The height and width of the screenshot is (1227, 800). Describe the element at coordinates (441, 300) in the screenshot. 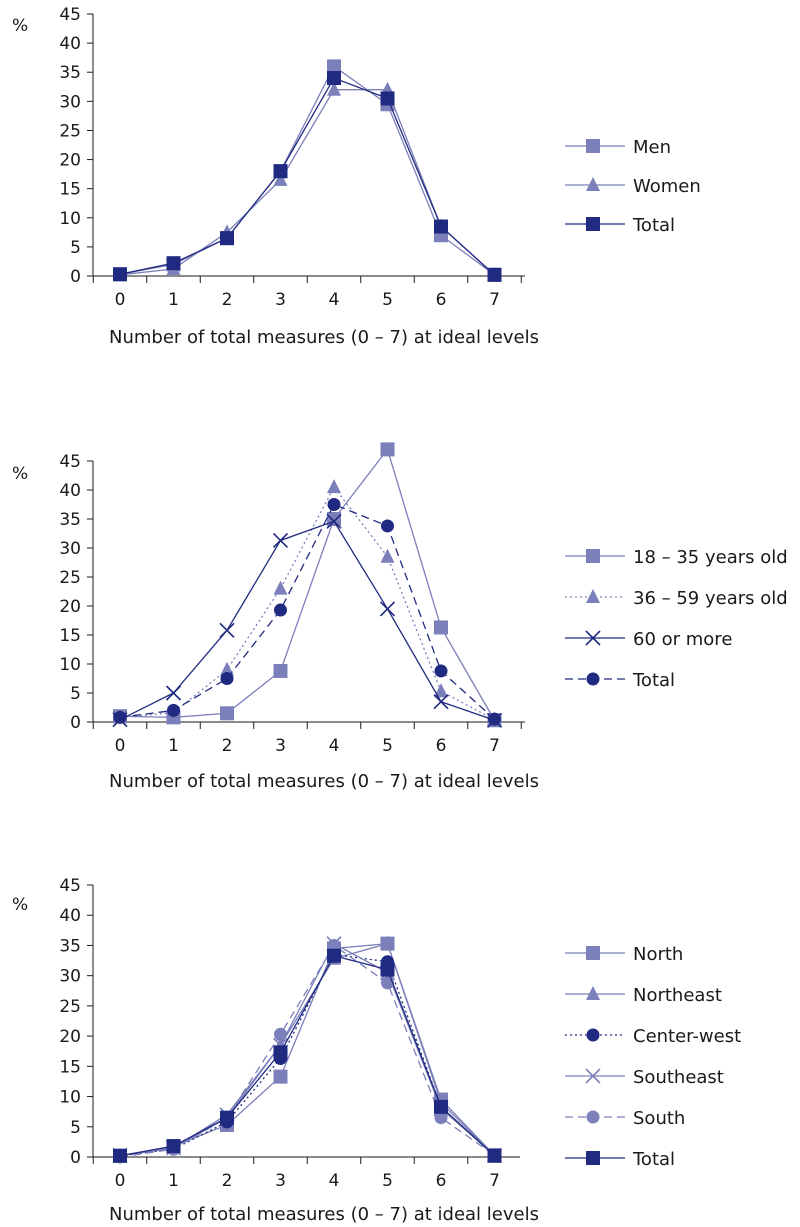

I see `chart-1-x-tick-label: 6` at that location.